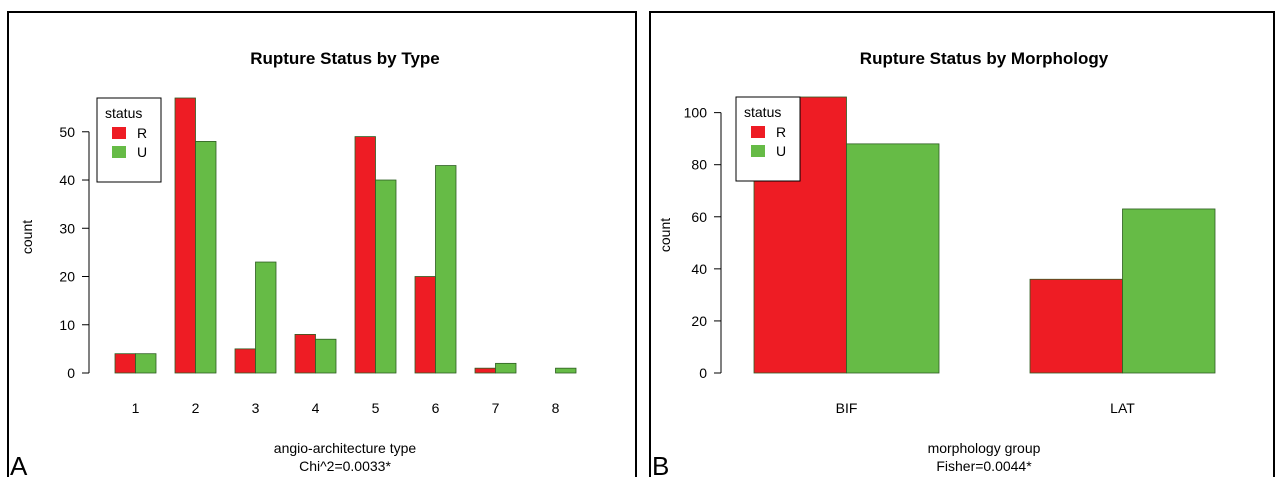  Describe the element at coordinates (1122, 408) in the screenshot. I see `x-tick-label: LAT` at that location.